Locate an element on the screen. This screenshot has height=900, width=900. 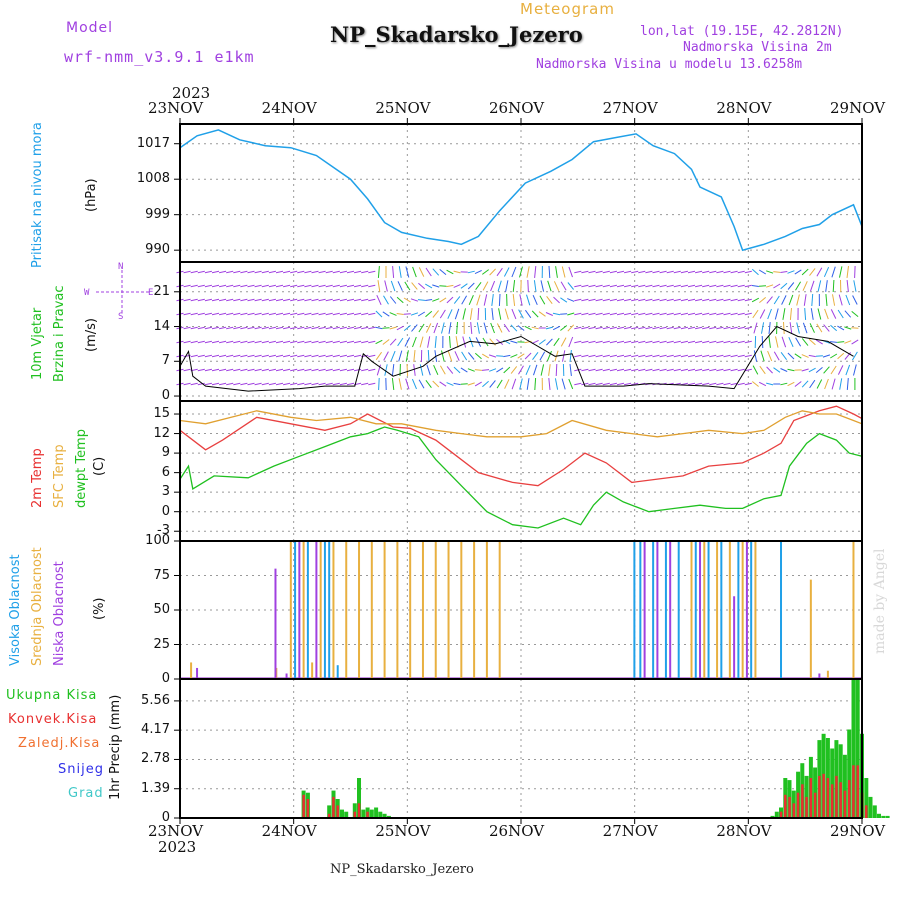
wind-speed-line is located at coordinates (516, 358).